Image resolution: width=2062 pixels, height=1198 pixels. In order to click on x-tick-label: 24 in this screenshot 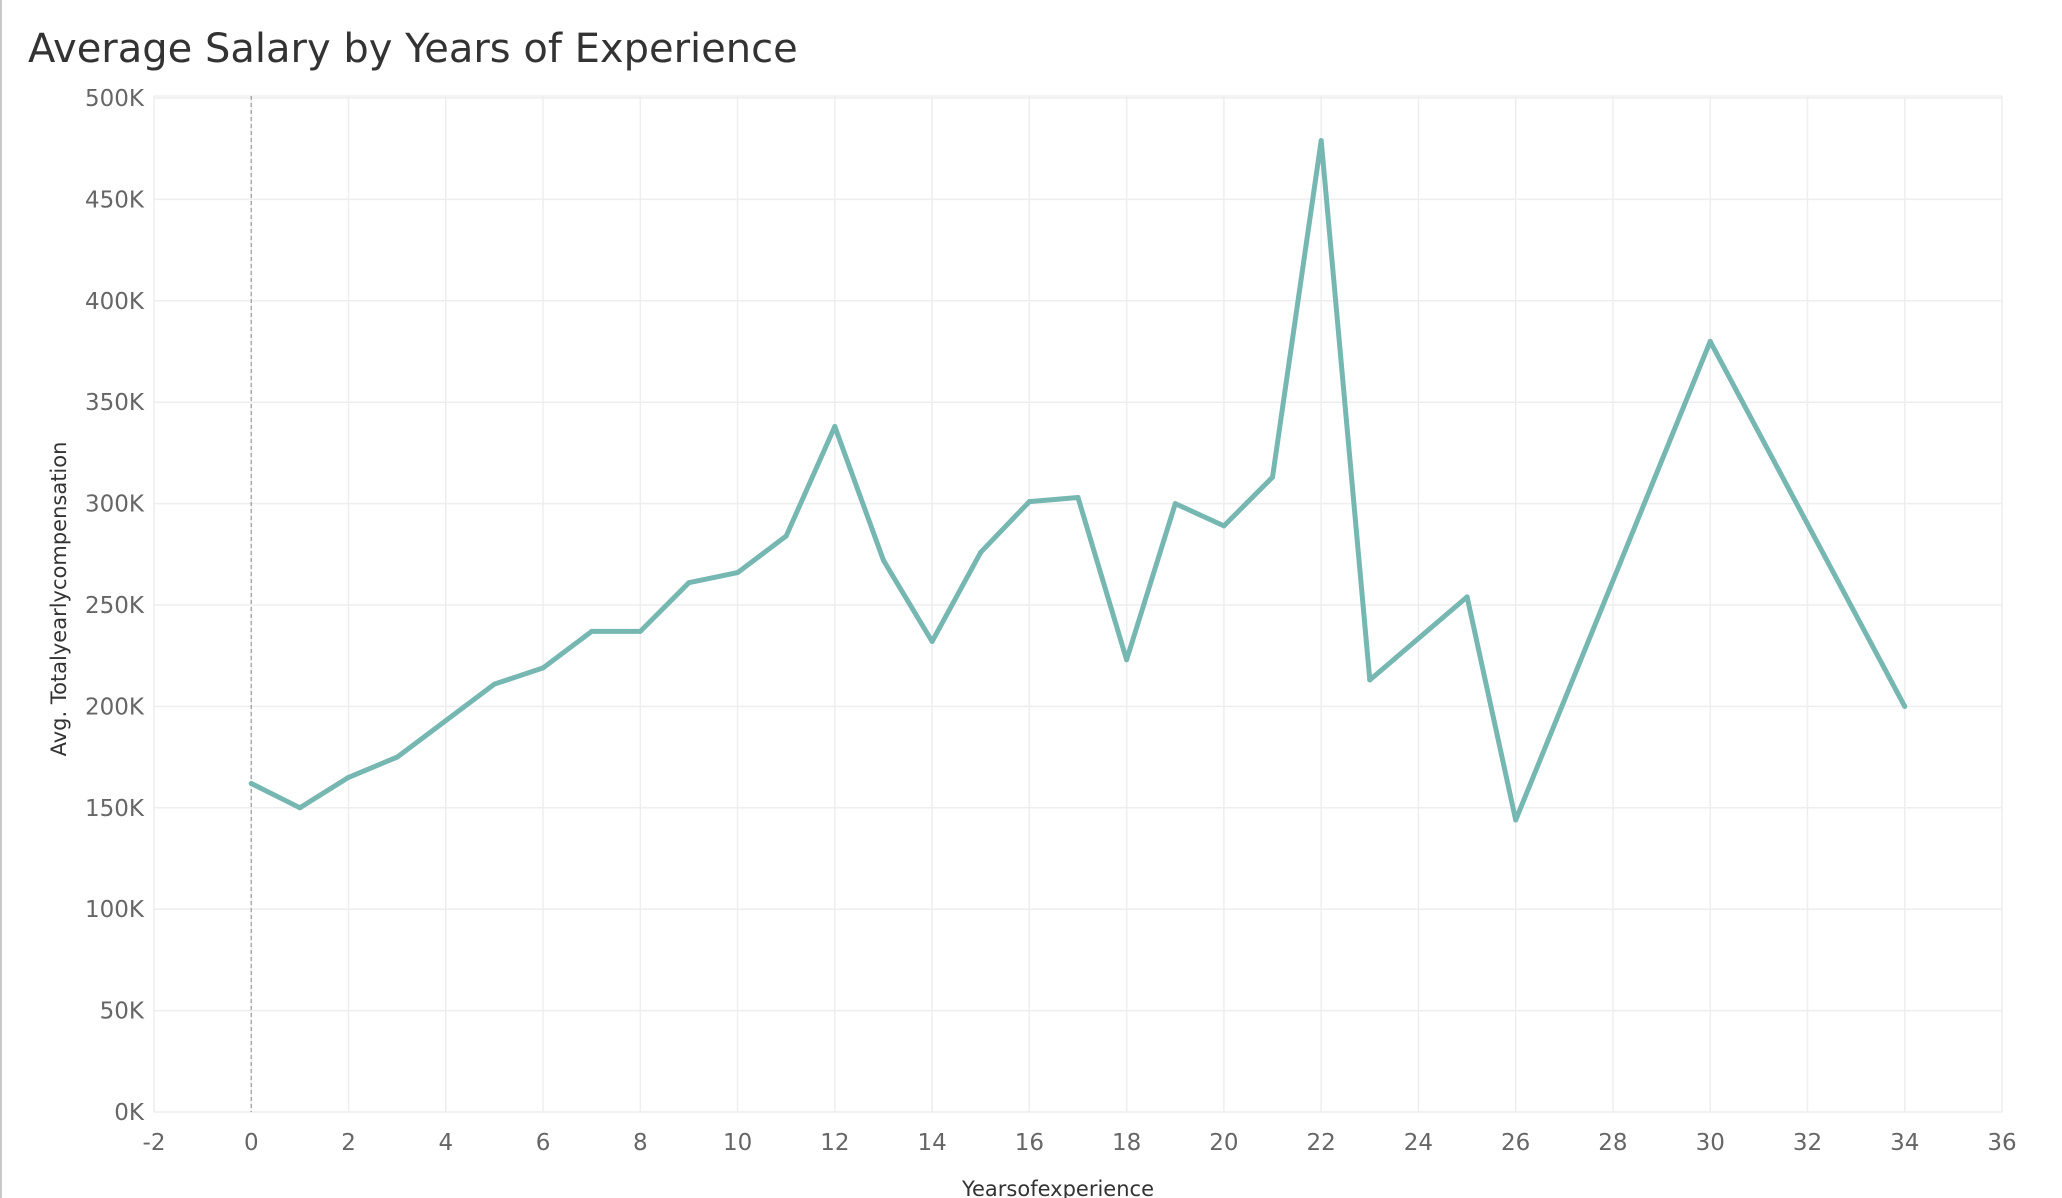, I will do `click(1418, 1143)`.